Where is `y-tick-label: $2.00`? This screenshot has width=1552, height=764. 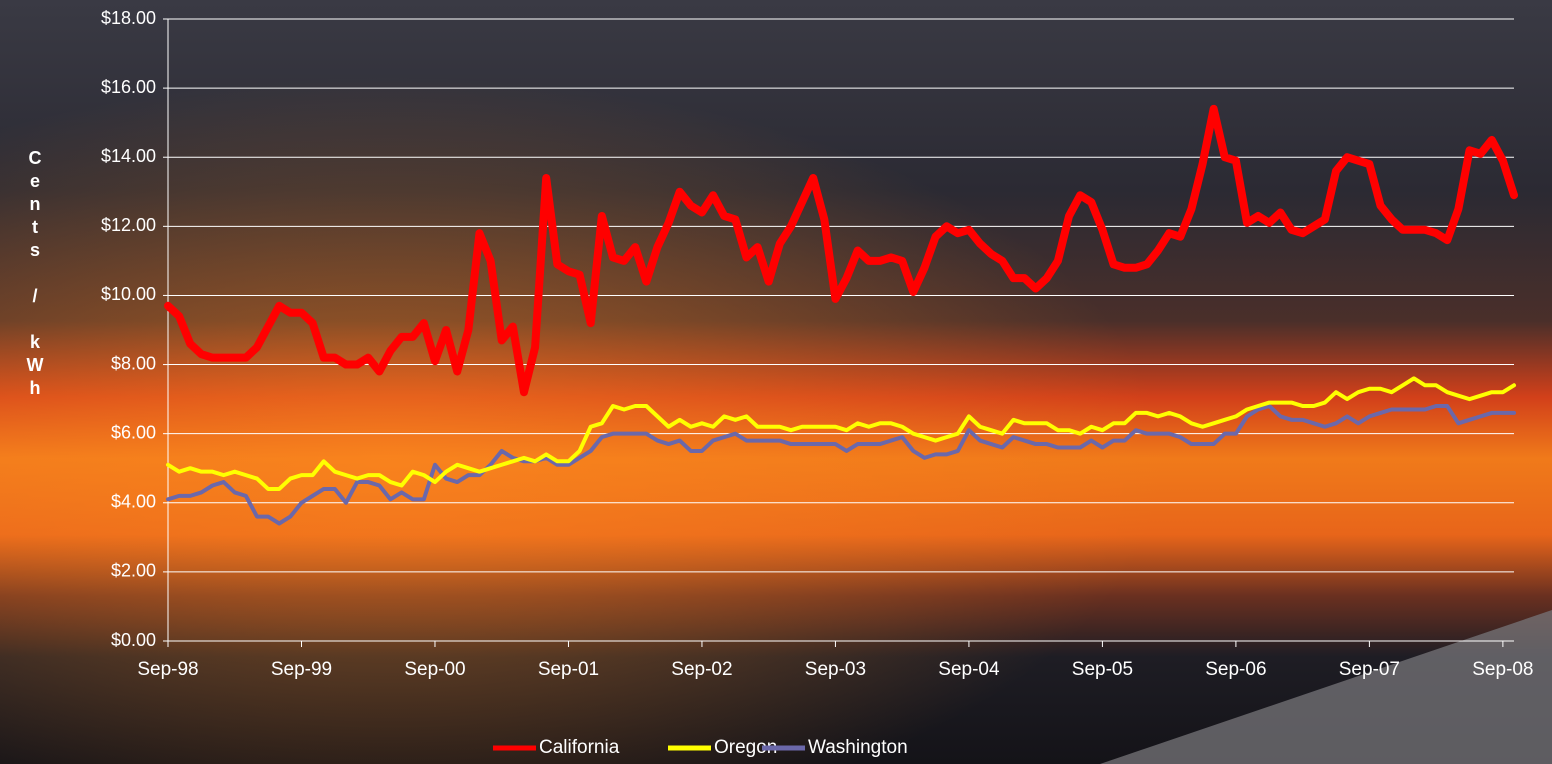 y-tick-label: $2.00 is located at coordinates (133, 571).